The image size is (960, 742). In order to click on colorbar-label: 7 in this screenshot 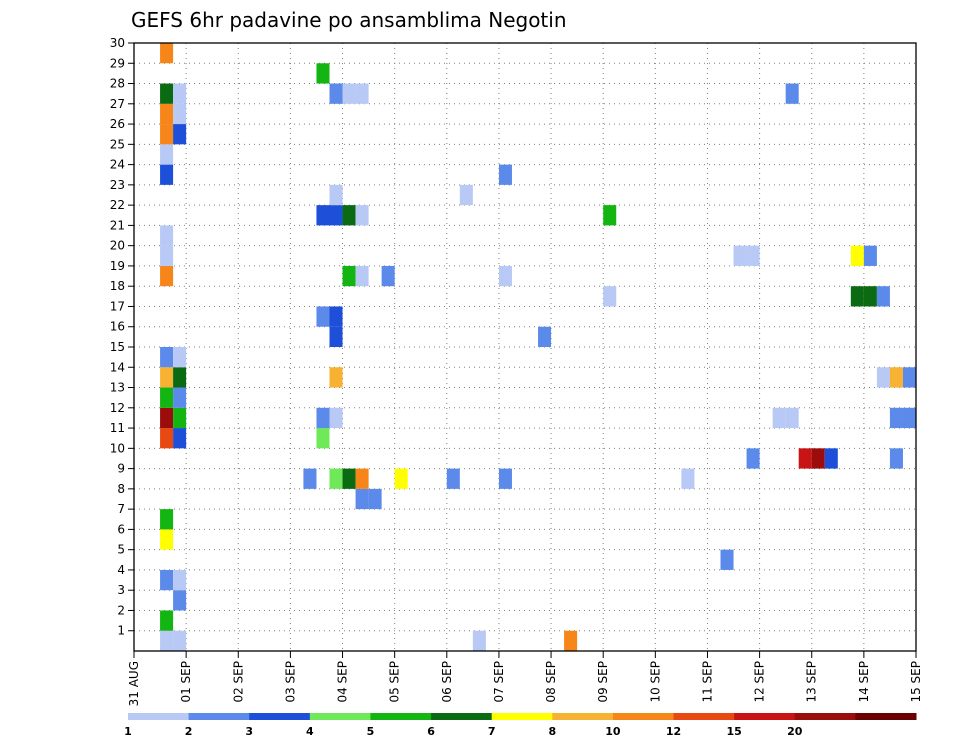, I will do `click(492, 731)`.